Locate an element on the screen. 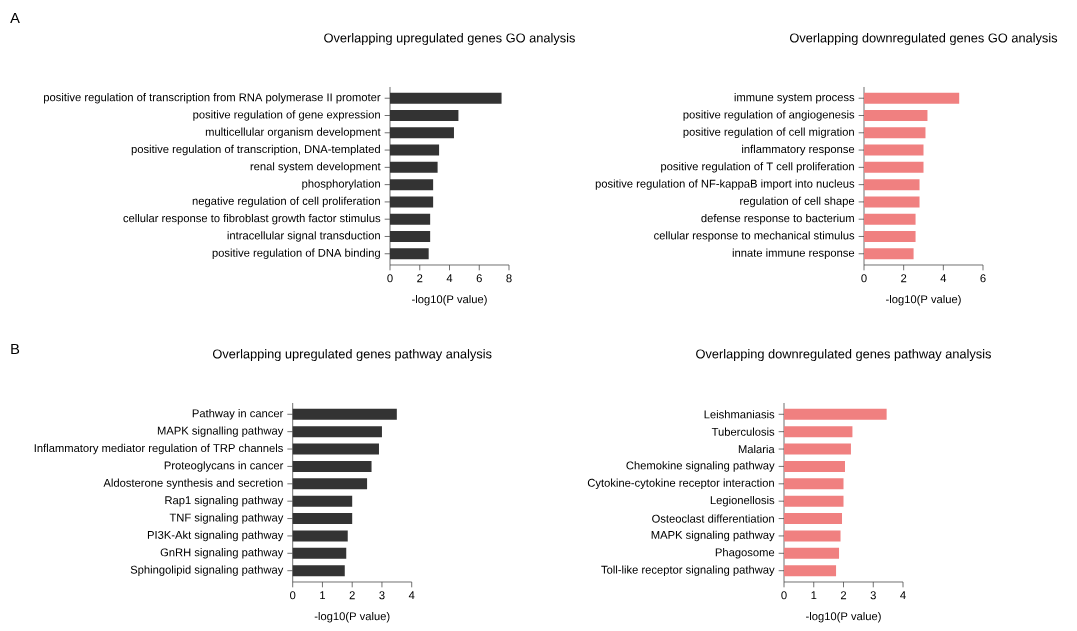 The height and width of the screenshot is (631, 1077). y-tick-label: TNF signaling pathway is located at coordinates (226, 518).